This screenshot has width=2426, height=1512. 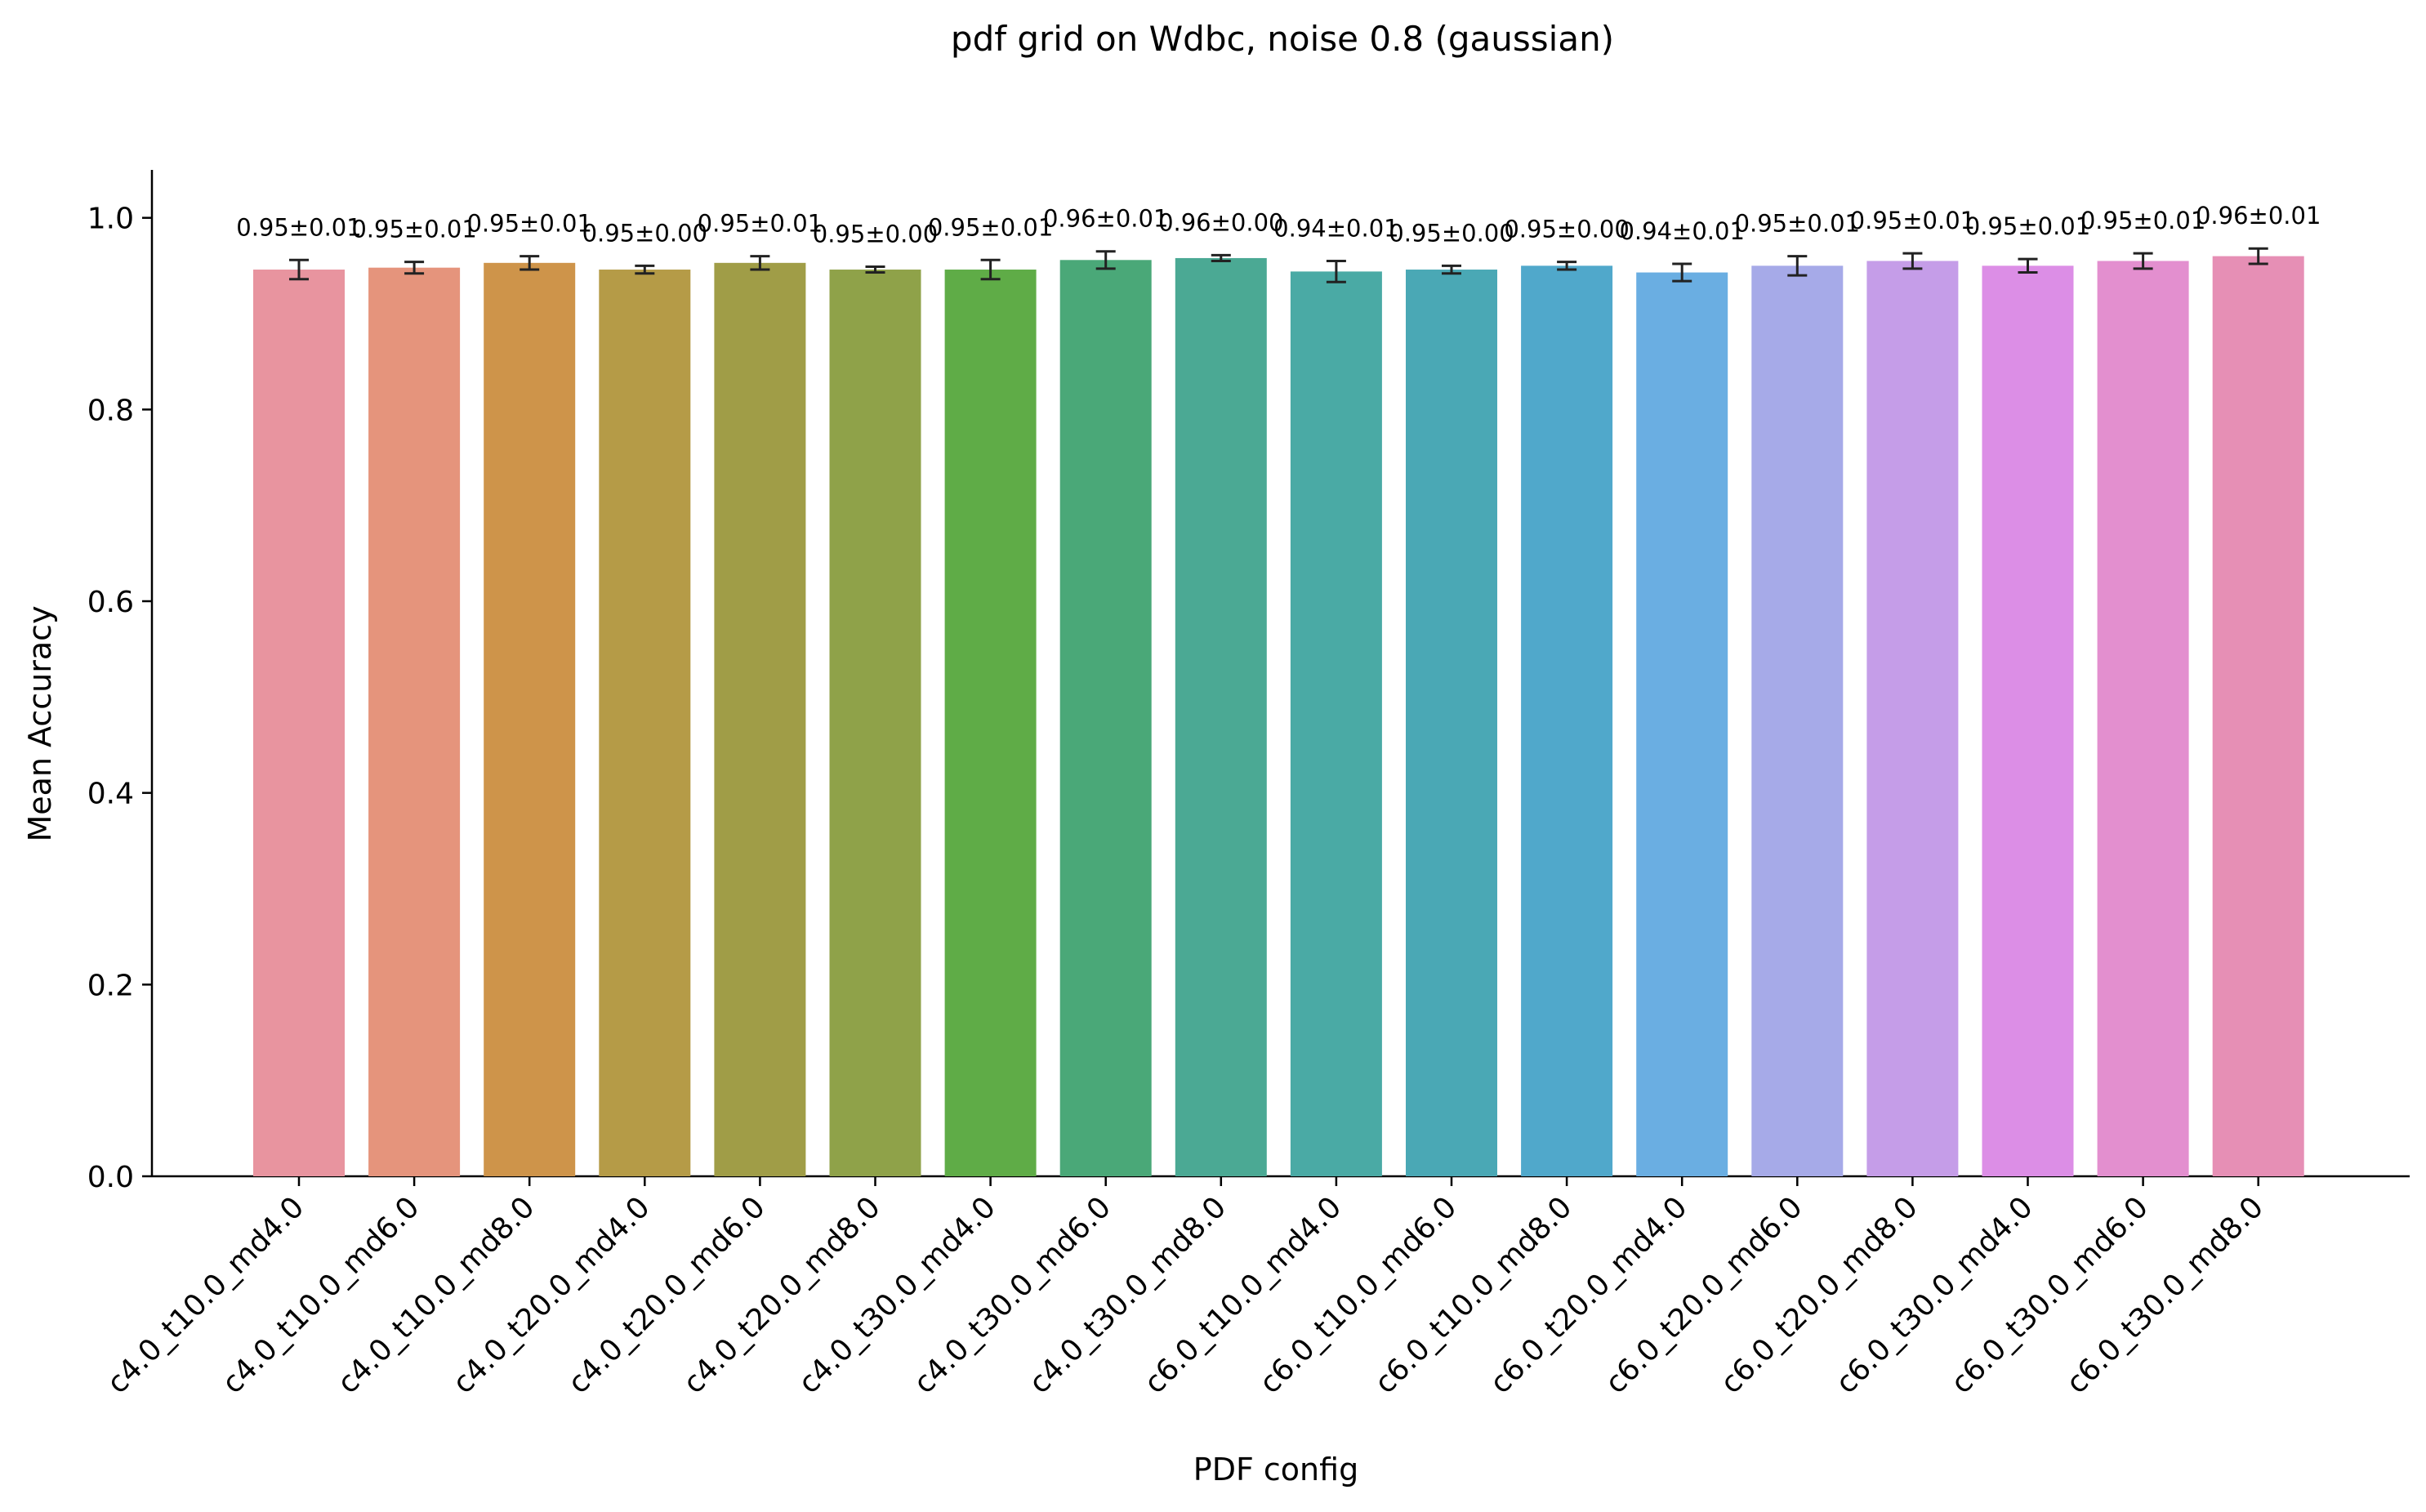 I want to click on x-tick-label: c6.0_t20.0_md6.0, so click(x=1704, y=1295).